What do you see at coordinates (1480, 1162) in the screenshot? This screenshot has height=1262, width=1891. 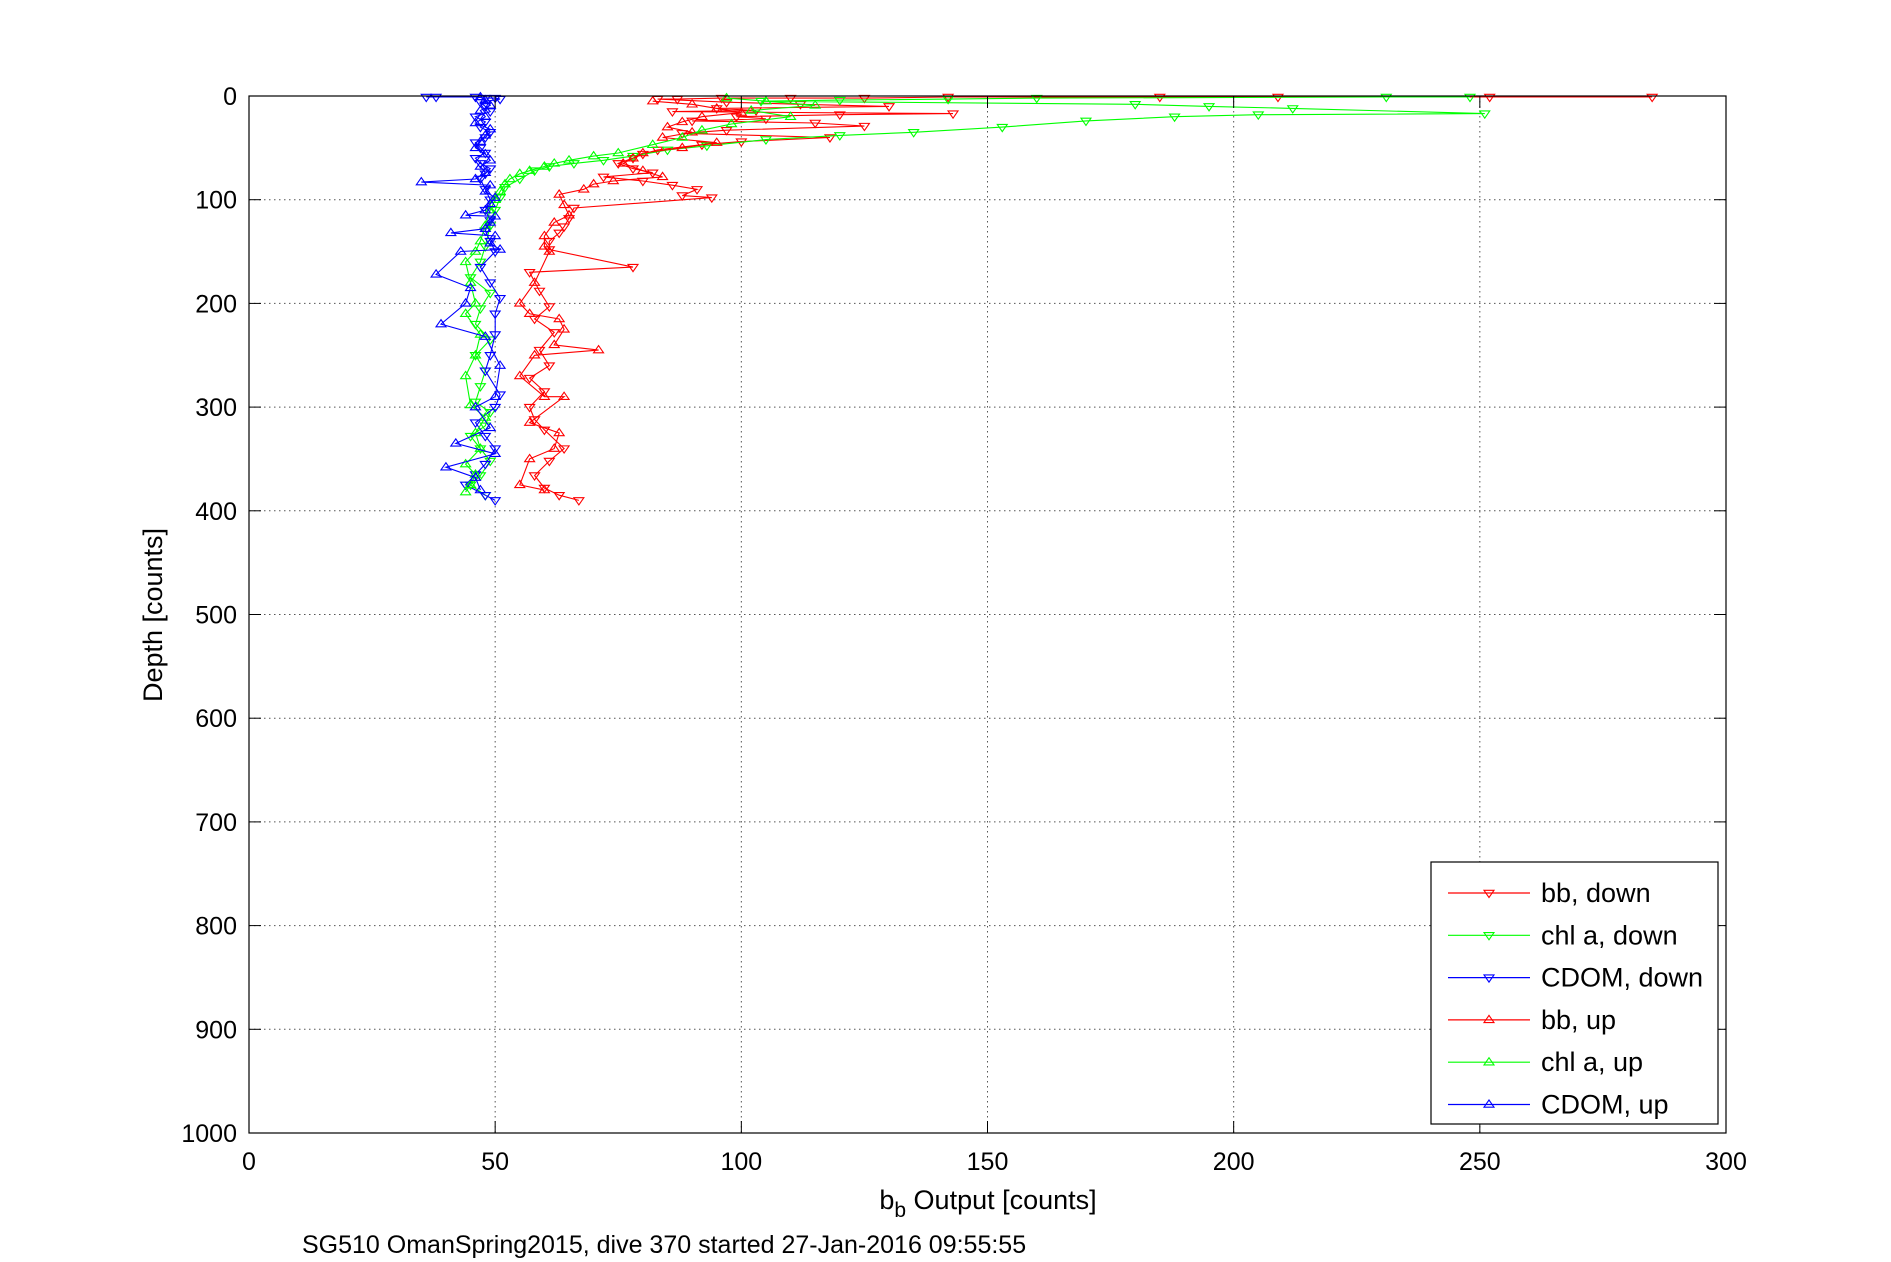 I see `x-tick-label: 250` at bounding box center [1480, 1162].